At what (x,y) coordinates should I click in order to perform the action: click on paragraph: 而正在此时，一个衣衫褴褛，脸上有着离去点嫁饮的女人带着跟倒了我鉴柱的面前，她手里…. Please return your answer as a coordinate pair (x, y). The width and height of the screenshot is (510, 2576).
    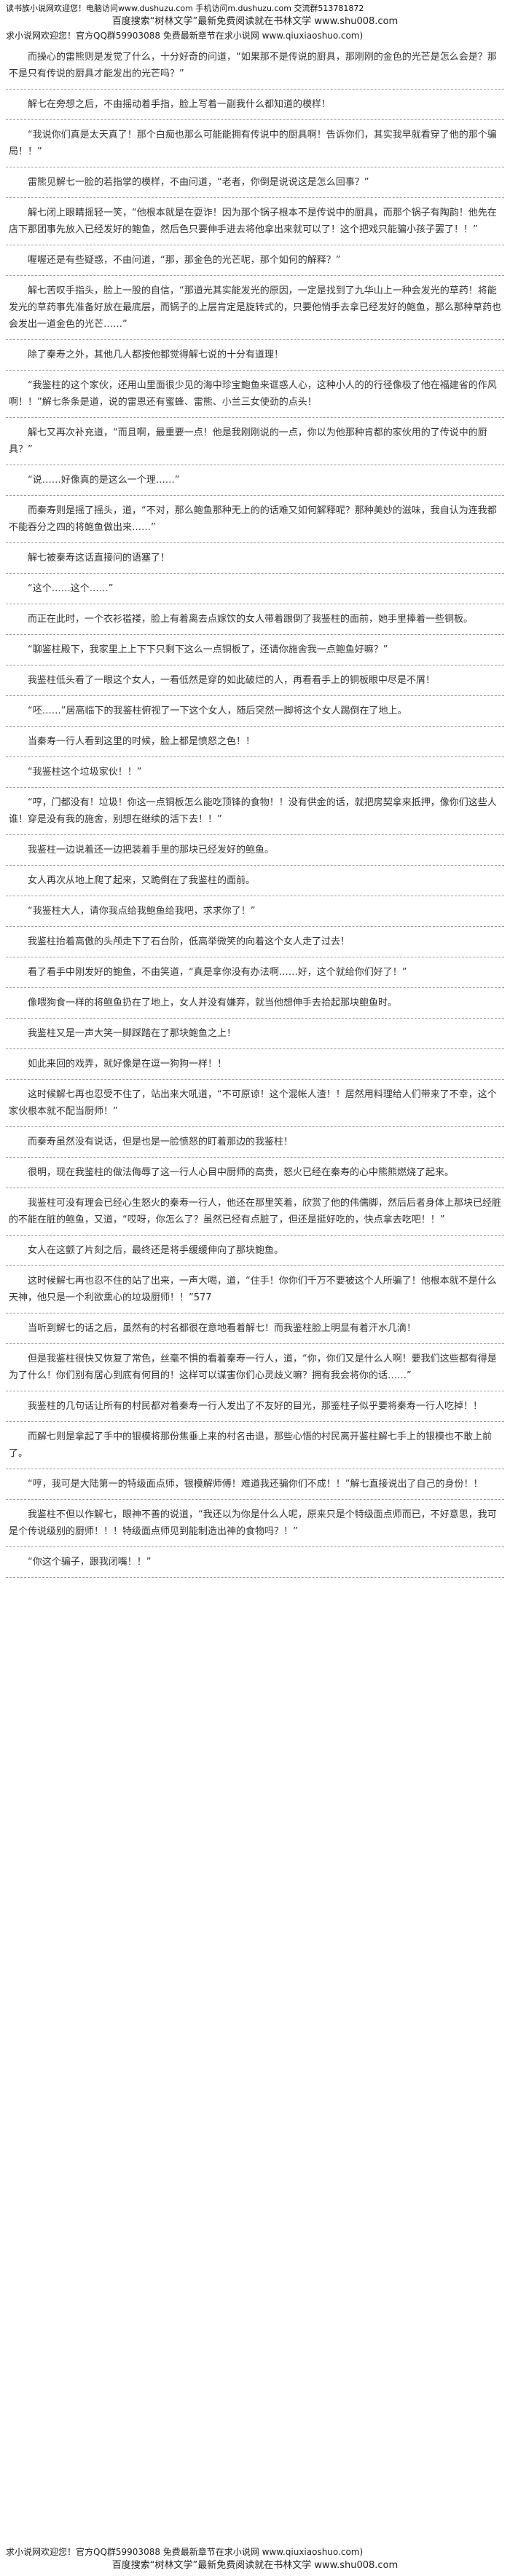
    Looking at the image, I should click on (255, 619).